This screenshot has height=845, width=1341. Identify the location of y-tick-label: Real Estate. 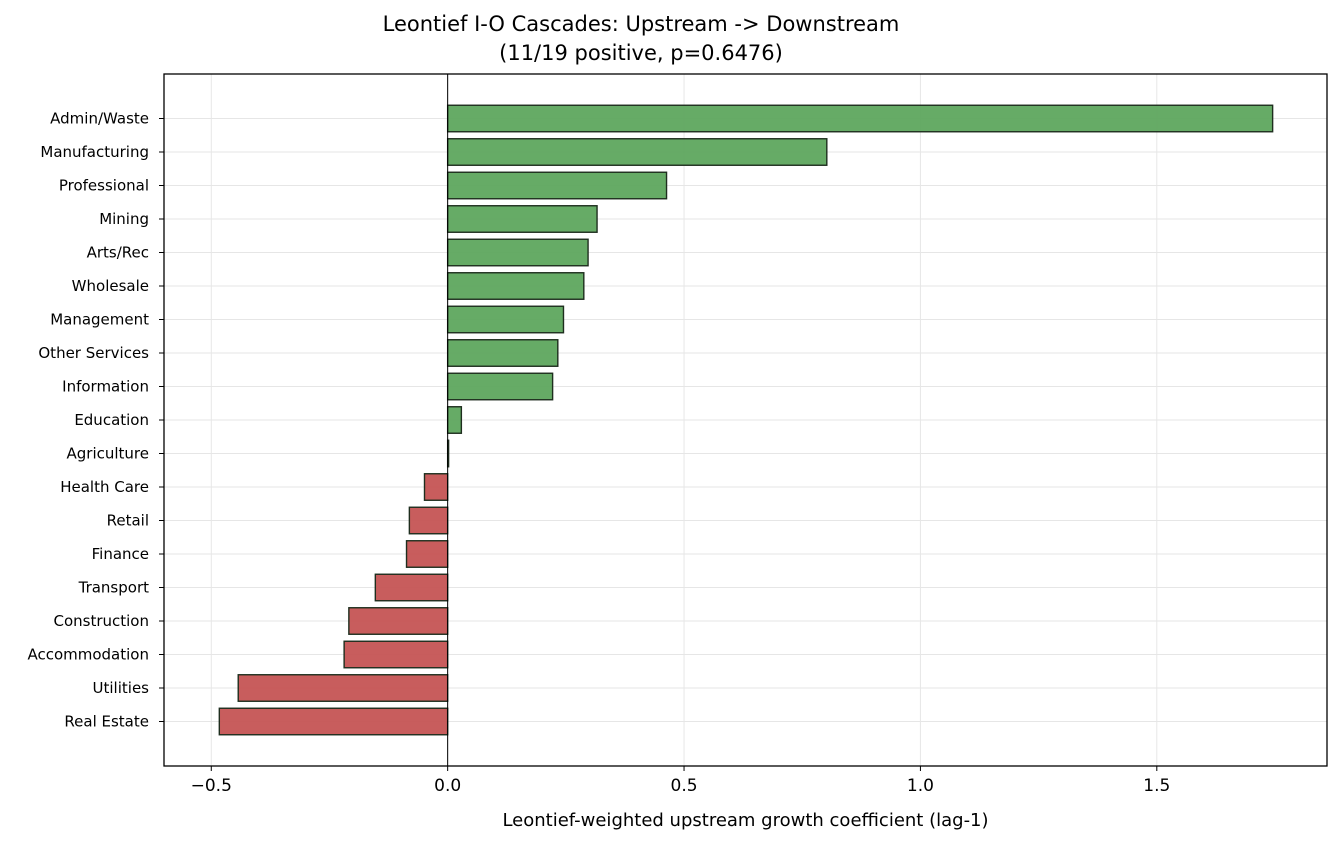
(106, 722).